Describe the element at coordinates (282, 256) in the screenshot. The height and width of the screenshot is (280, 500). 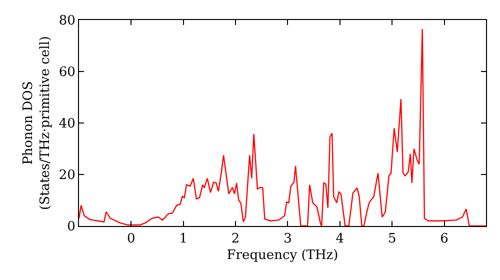
I see `x-axis-title: Frequency (THz)` at that location.